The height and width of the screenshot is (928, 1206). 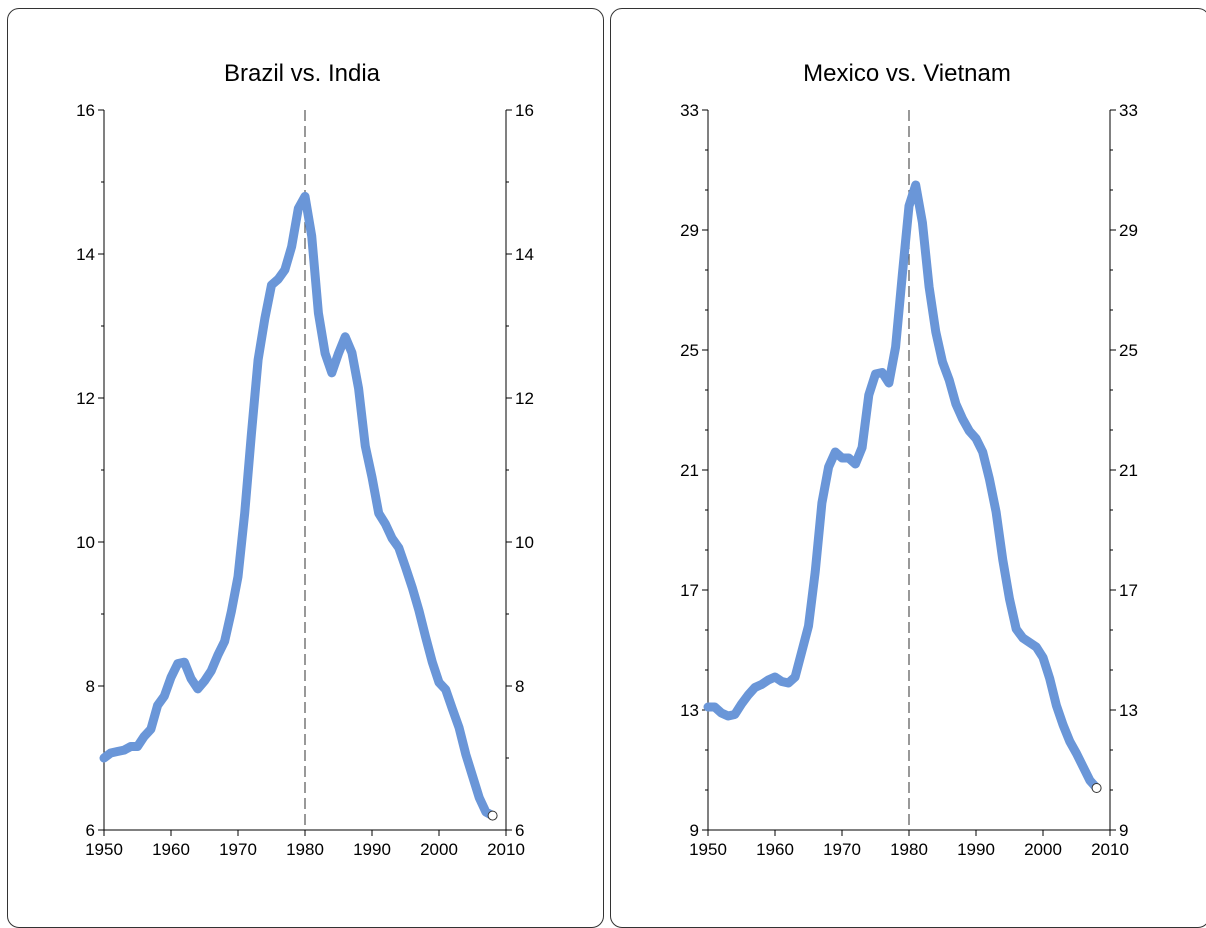 I want to click on x-tick-label-1-5: 2000, so click(x=1043, y=849).